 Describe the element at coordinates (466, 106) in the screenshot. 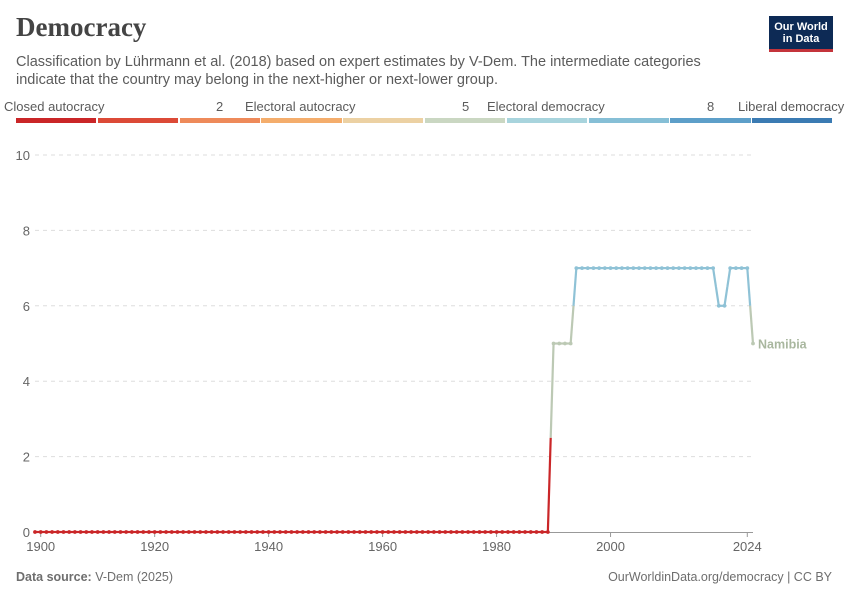

I see `legend-label-5: 5` at that location.